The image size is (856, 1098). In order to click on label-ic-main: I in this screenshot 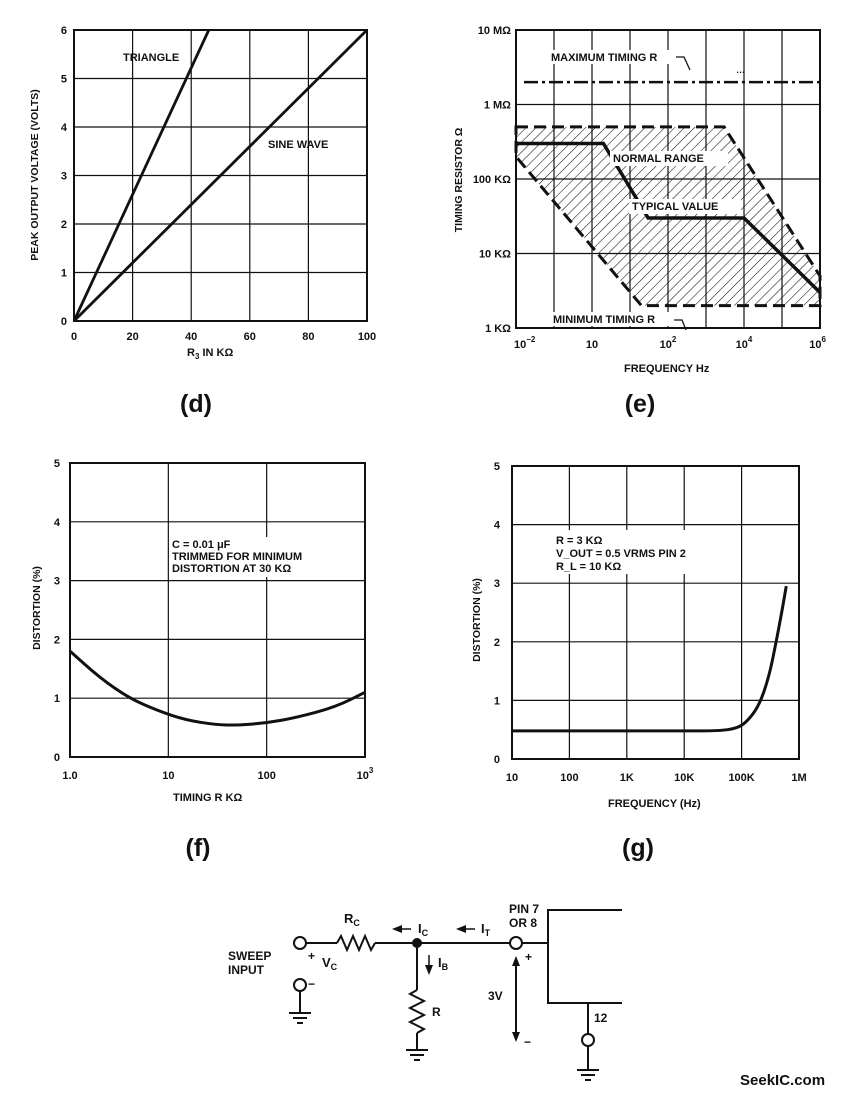, I will do `click(420, 928)`.